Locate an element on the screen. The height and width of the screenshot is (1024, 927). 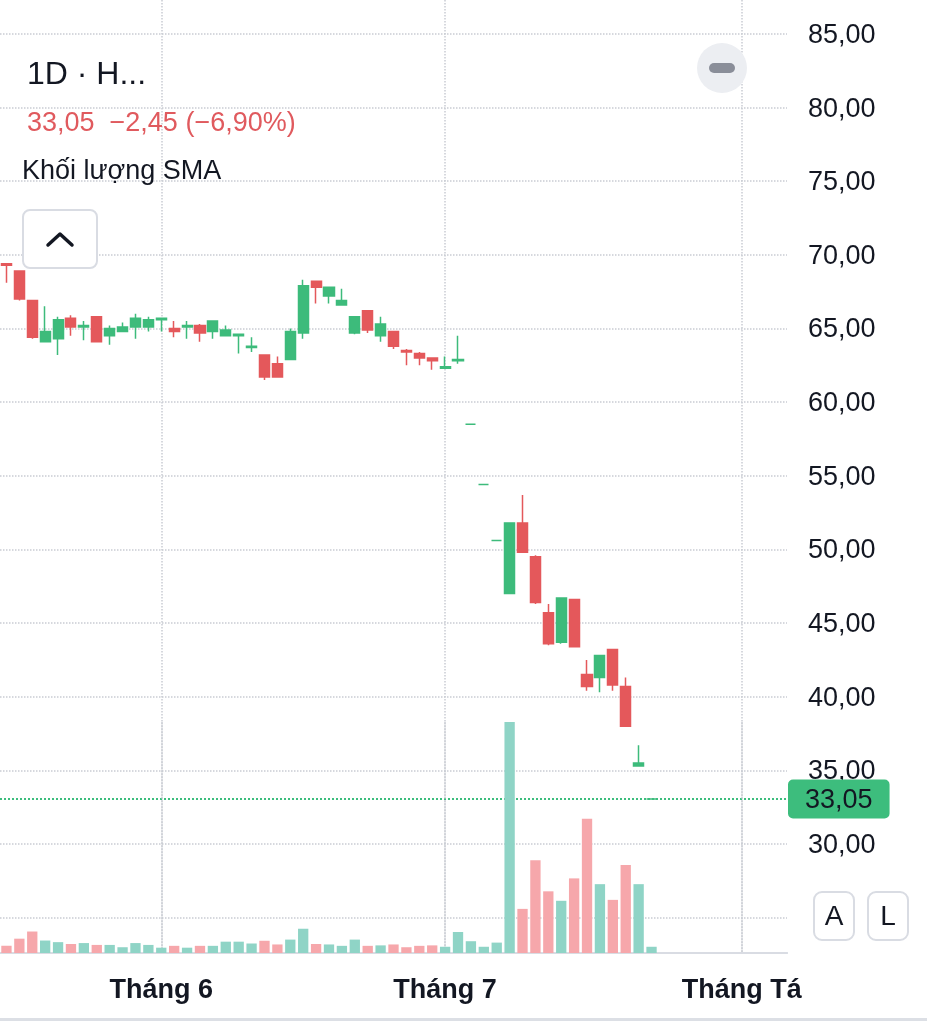
y-tick-label: 80,00 is located at coordinates (842, 107).